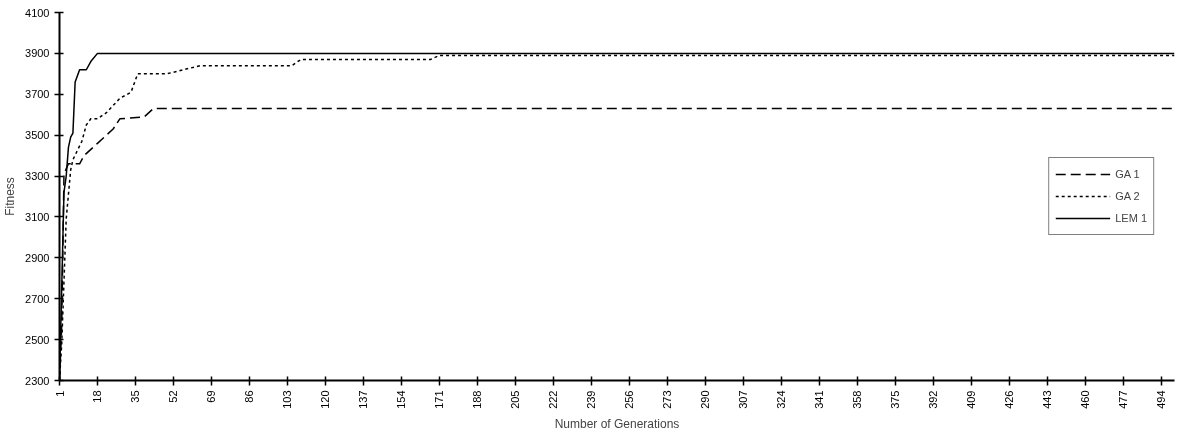 Image resolution: width=1178 pixels, height=433 pixels. I want to click on x-tick-label: 18, so click(97, 396).